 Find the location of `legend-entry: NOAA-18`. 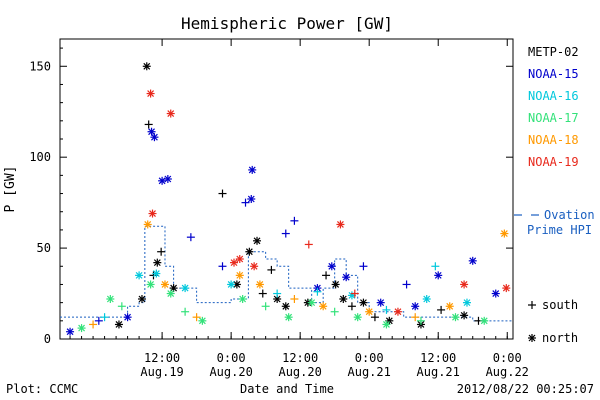

legend-entry: NOAA-18 is located at coordinates (553, 140).